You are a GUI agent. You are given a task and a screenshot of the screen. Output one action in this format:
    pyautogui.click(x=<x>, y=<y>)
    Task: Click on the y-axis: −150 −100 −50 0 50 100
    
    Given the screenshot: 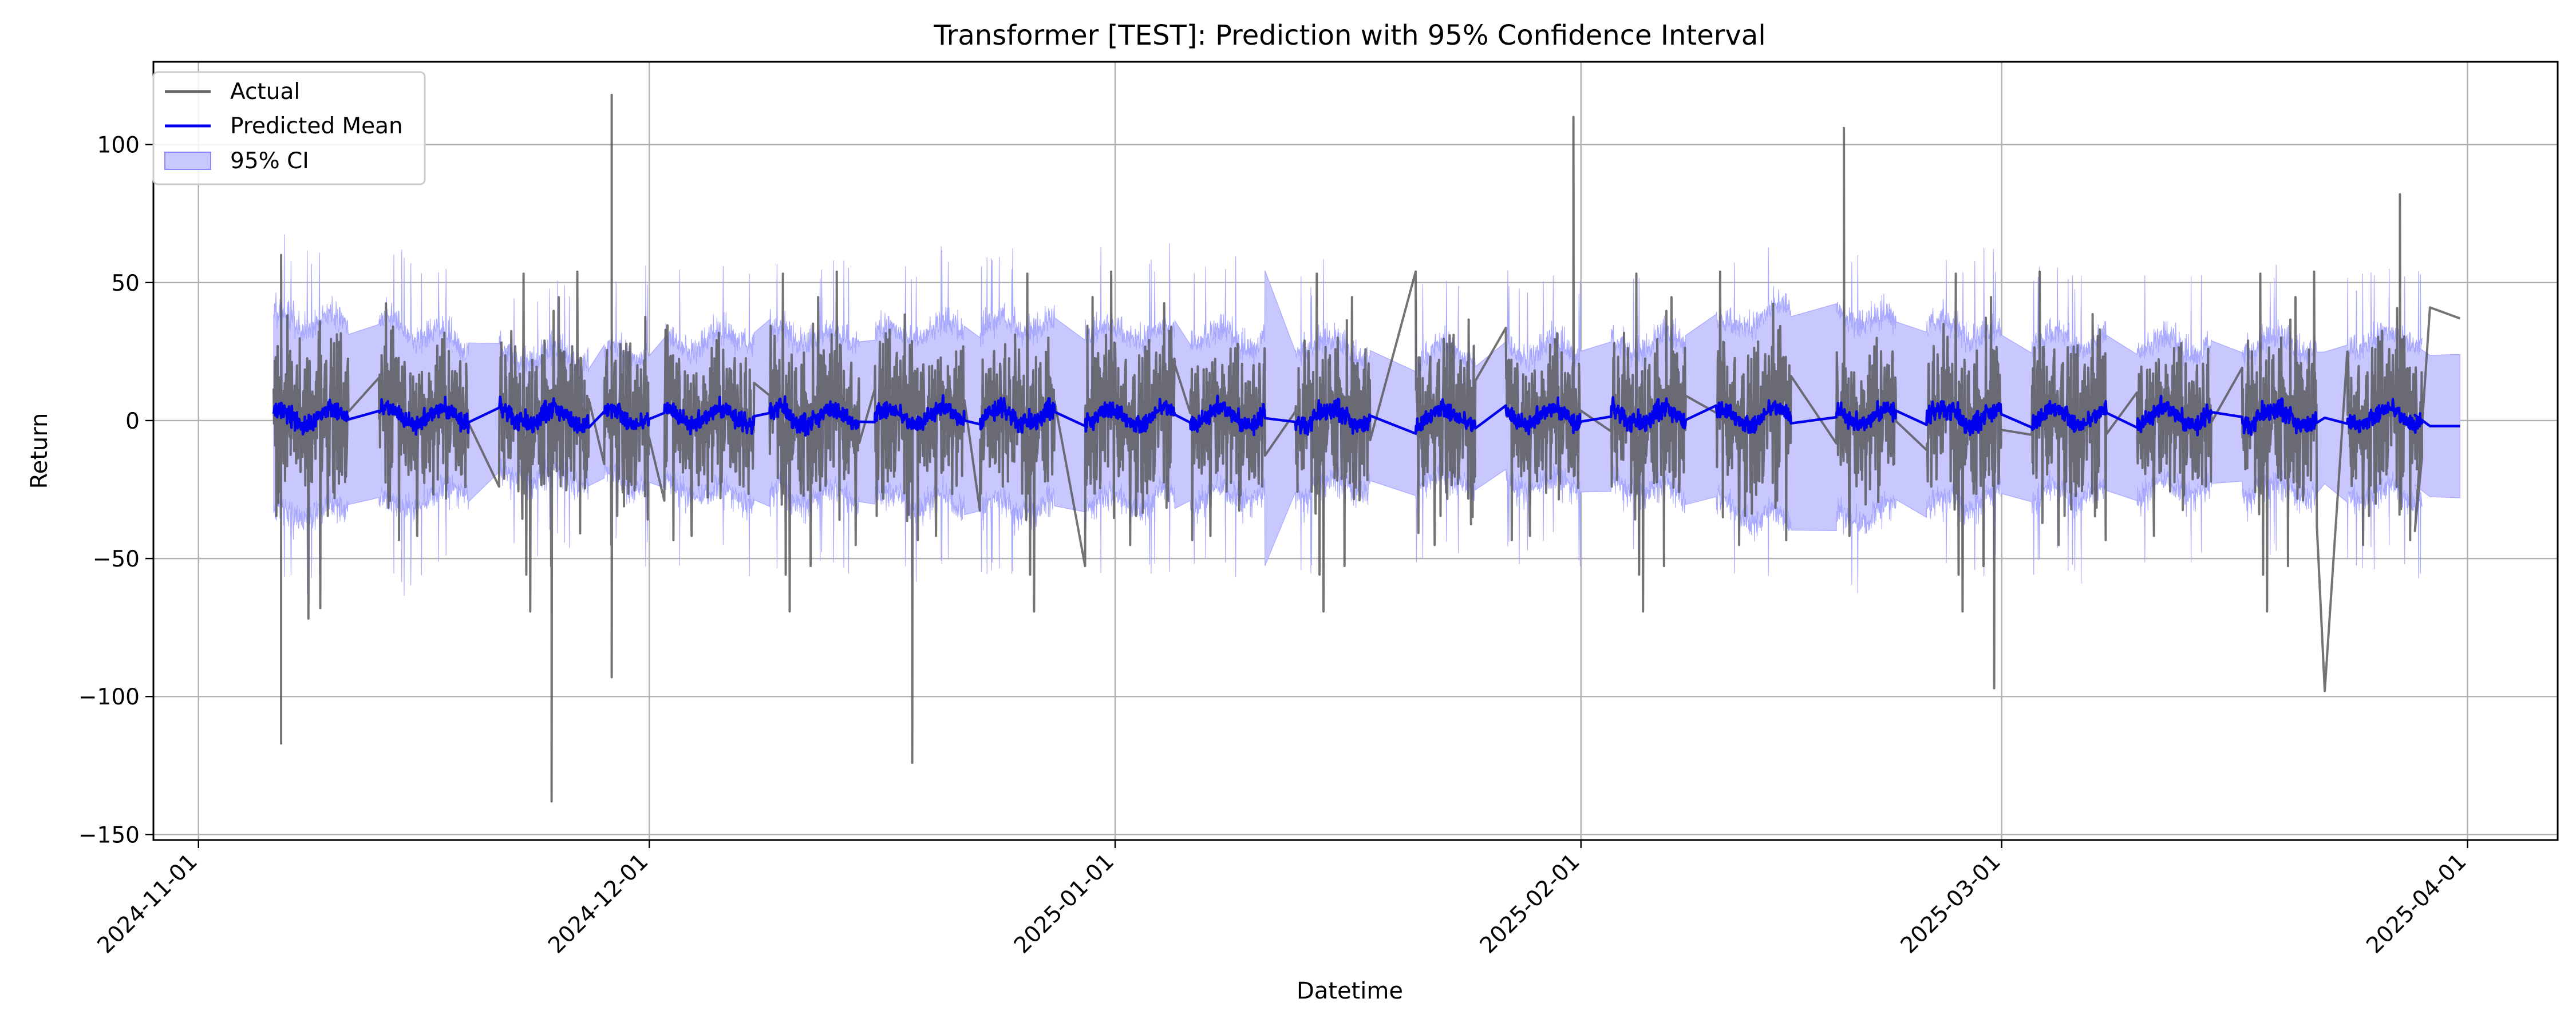 What is the action you would take?
    pyautogui.click(x=115, y=490)
    